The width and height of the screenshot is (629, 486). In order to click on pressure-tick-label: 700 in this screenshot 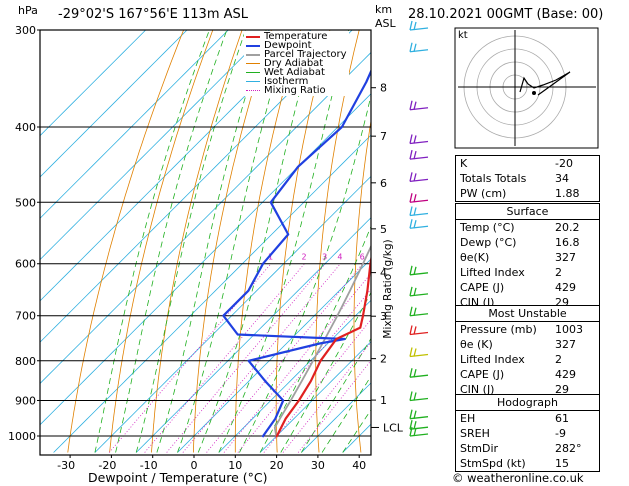, I will do `click(25, 316)`.